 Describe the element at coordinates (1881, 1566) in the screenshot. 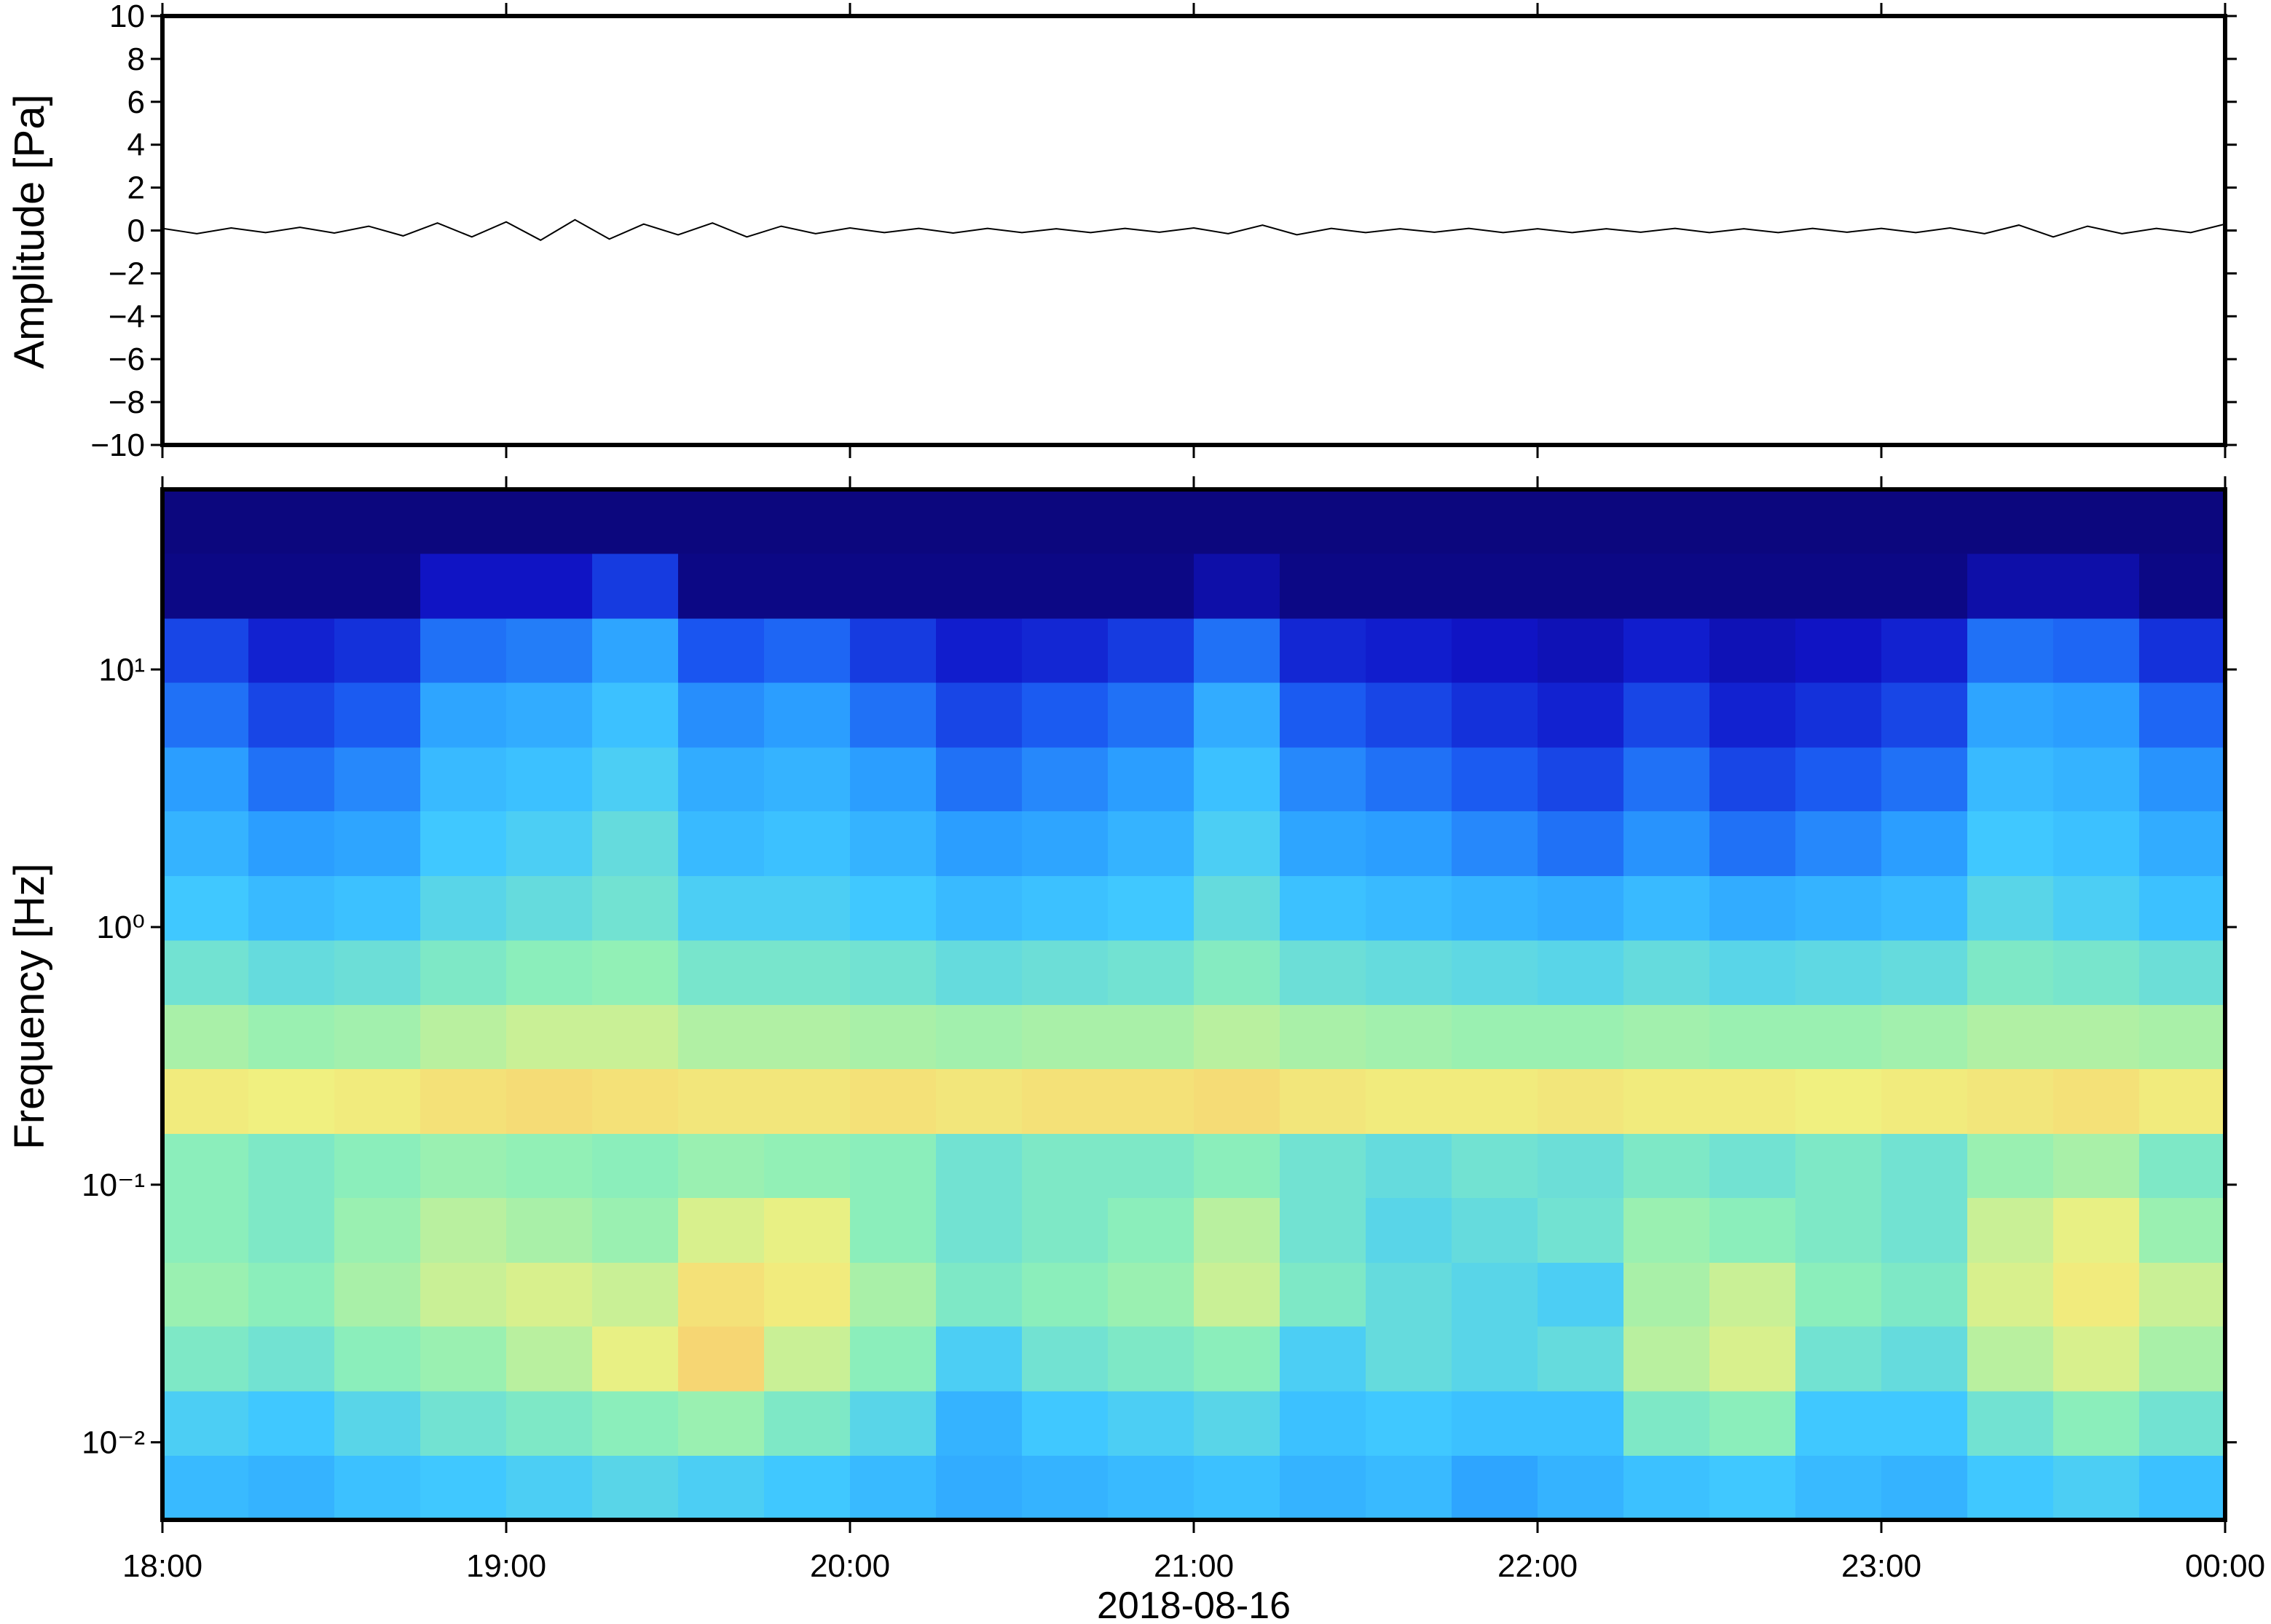

I see `x-tick-label: 23:00` at that location.